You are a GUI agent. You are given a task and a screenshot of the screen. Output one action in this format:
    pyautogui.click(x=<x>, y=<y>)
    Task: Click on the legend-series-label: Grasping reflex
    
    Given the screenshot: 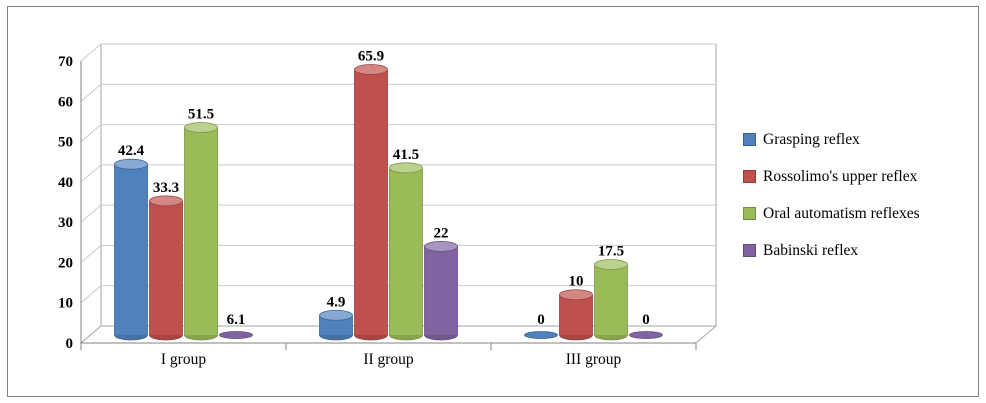 What is the action you would take?
    pyautogui.click(x=811, y=139)
    